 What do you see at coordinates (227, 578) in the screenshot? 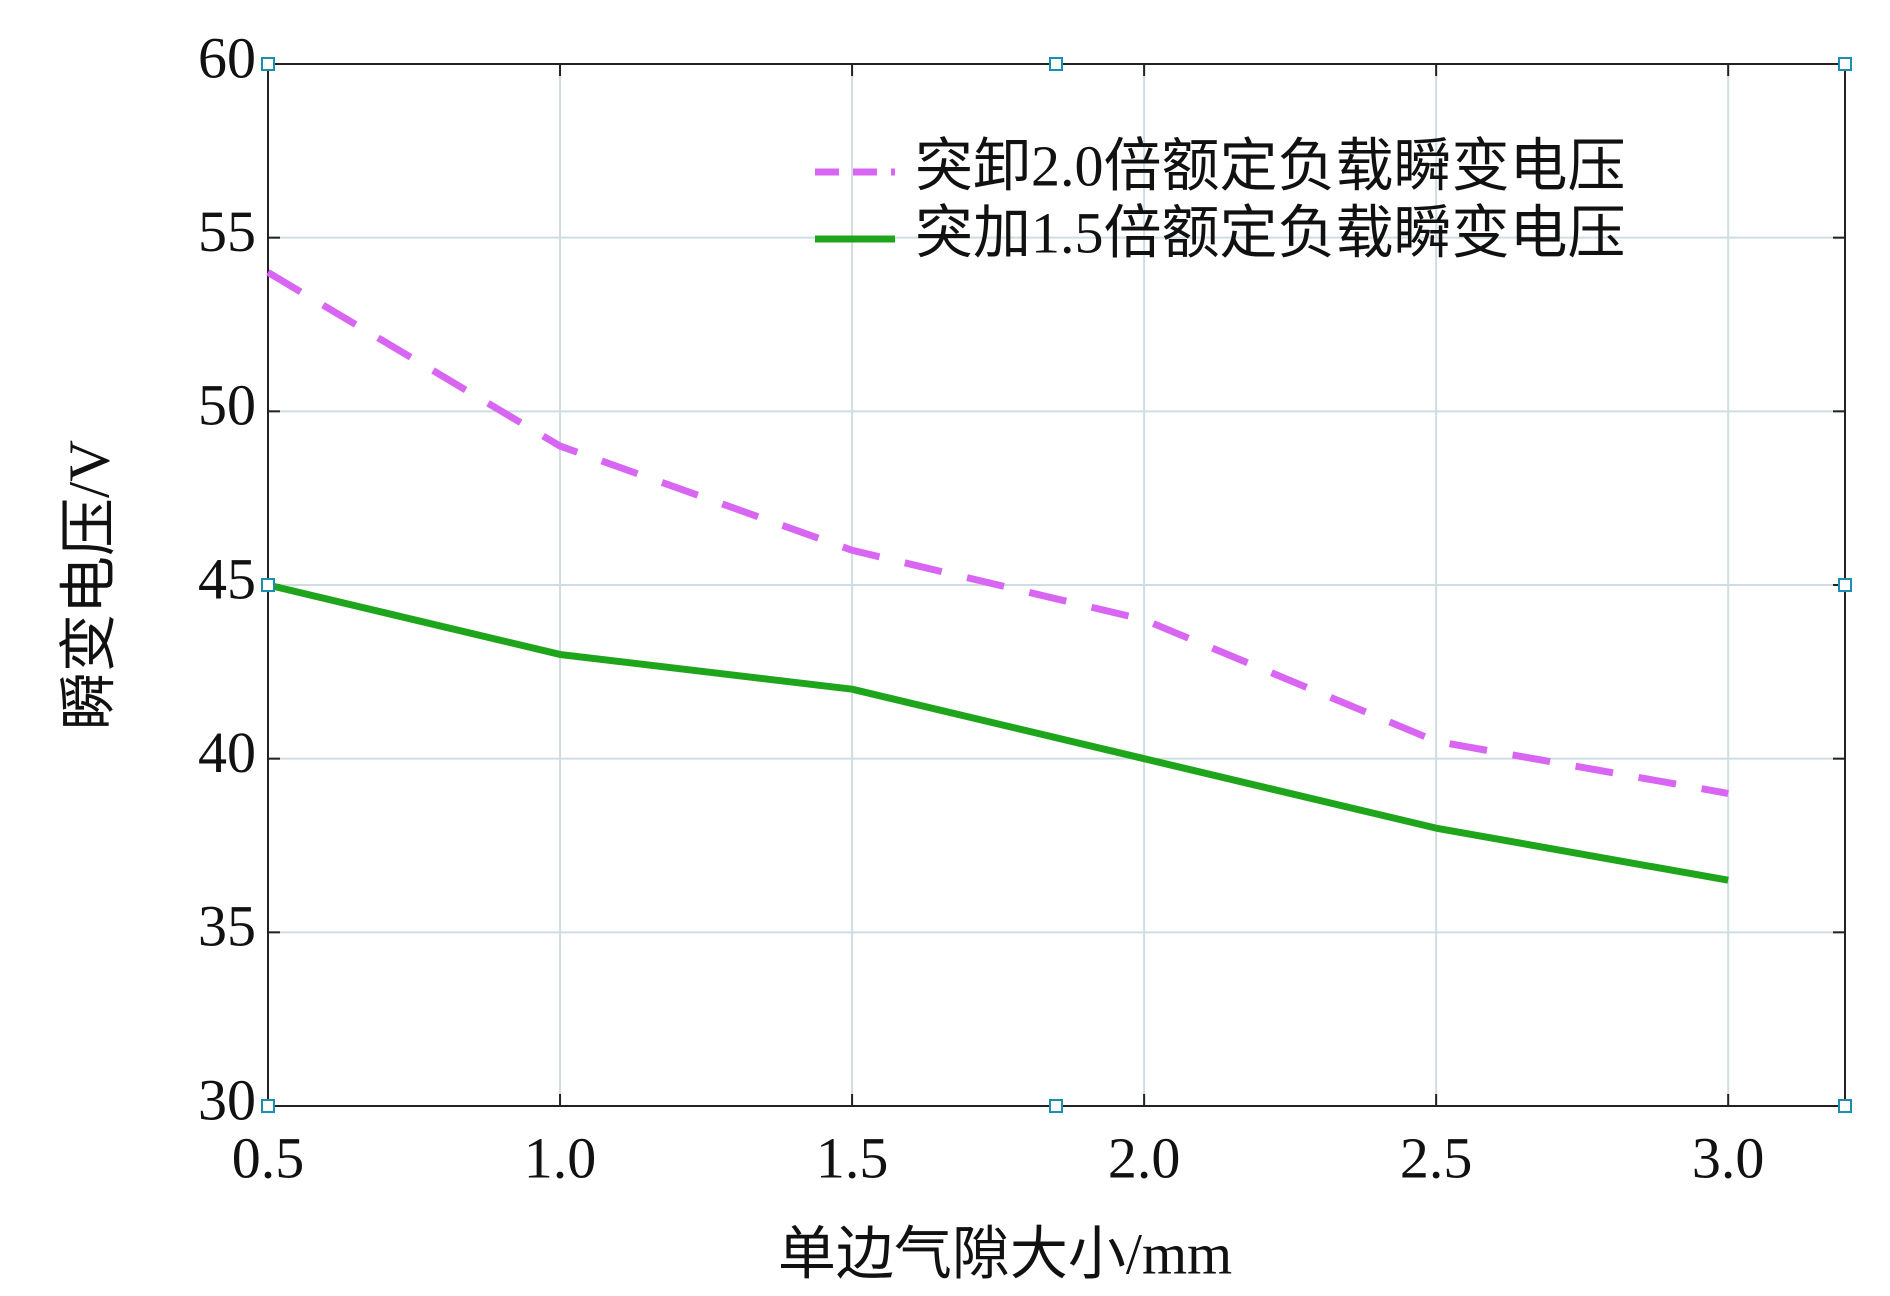
I see `y-tick-label: 45` at bounding box center [227, 578].